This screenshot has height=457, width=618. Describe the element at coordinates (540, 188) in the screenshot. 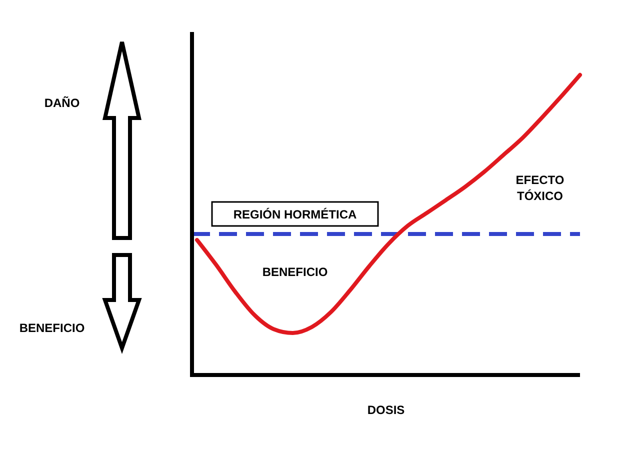

I see `annotation: EFECTO TÓXICO` at that location.